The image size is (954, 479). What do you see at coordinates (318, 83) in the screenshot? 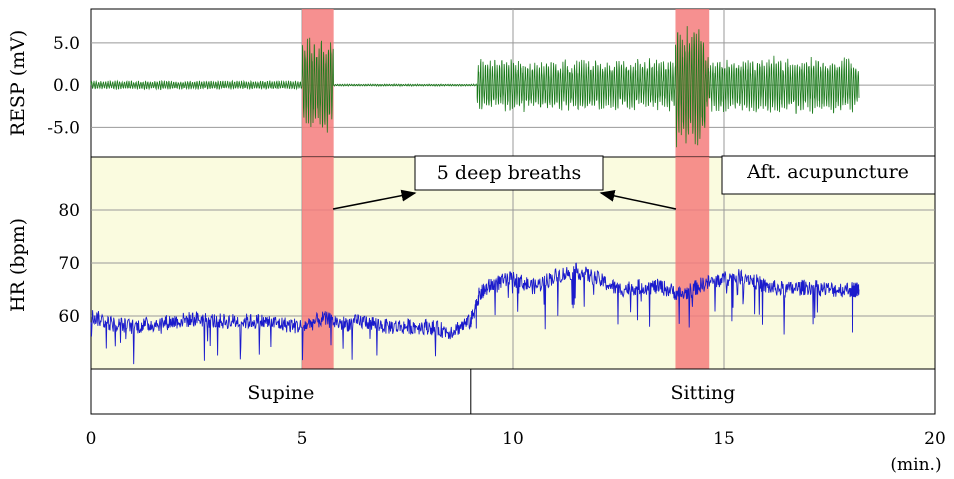
I see `resp-highlight-band` at bounding box center [318, 83].